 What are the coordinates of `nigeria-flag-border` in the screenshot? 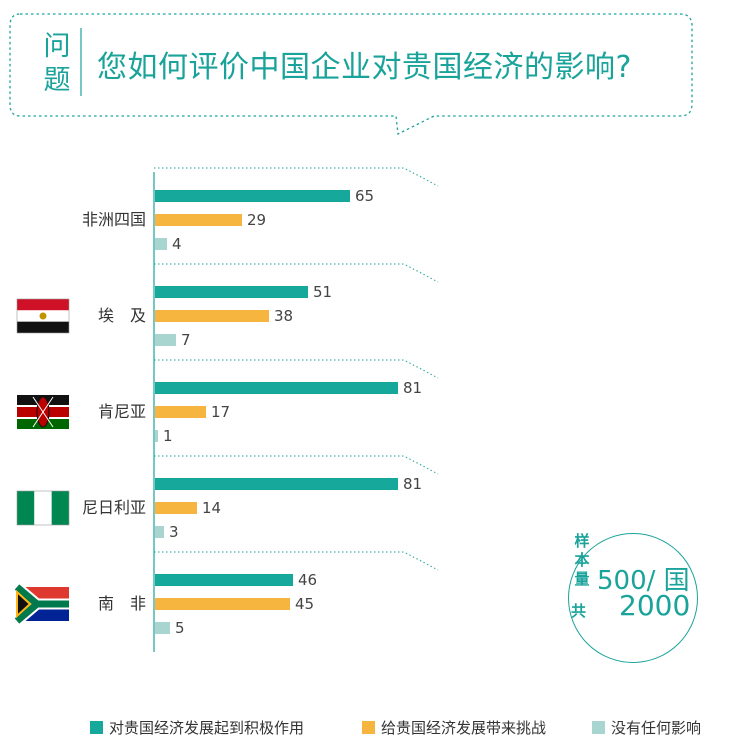 It's located at (43, 508).